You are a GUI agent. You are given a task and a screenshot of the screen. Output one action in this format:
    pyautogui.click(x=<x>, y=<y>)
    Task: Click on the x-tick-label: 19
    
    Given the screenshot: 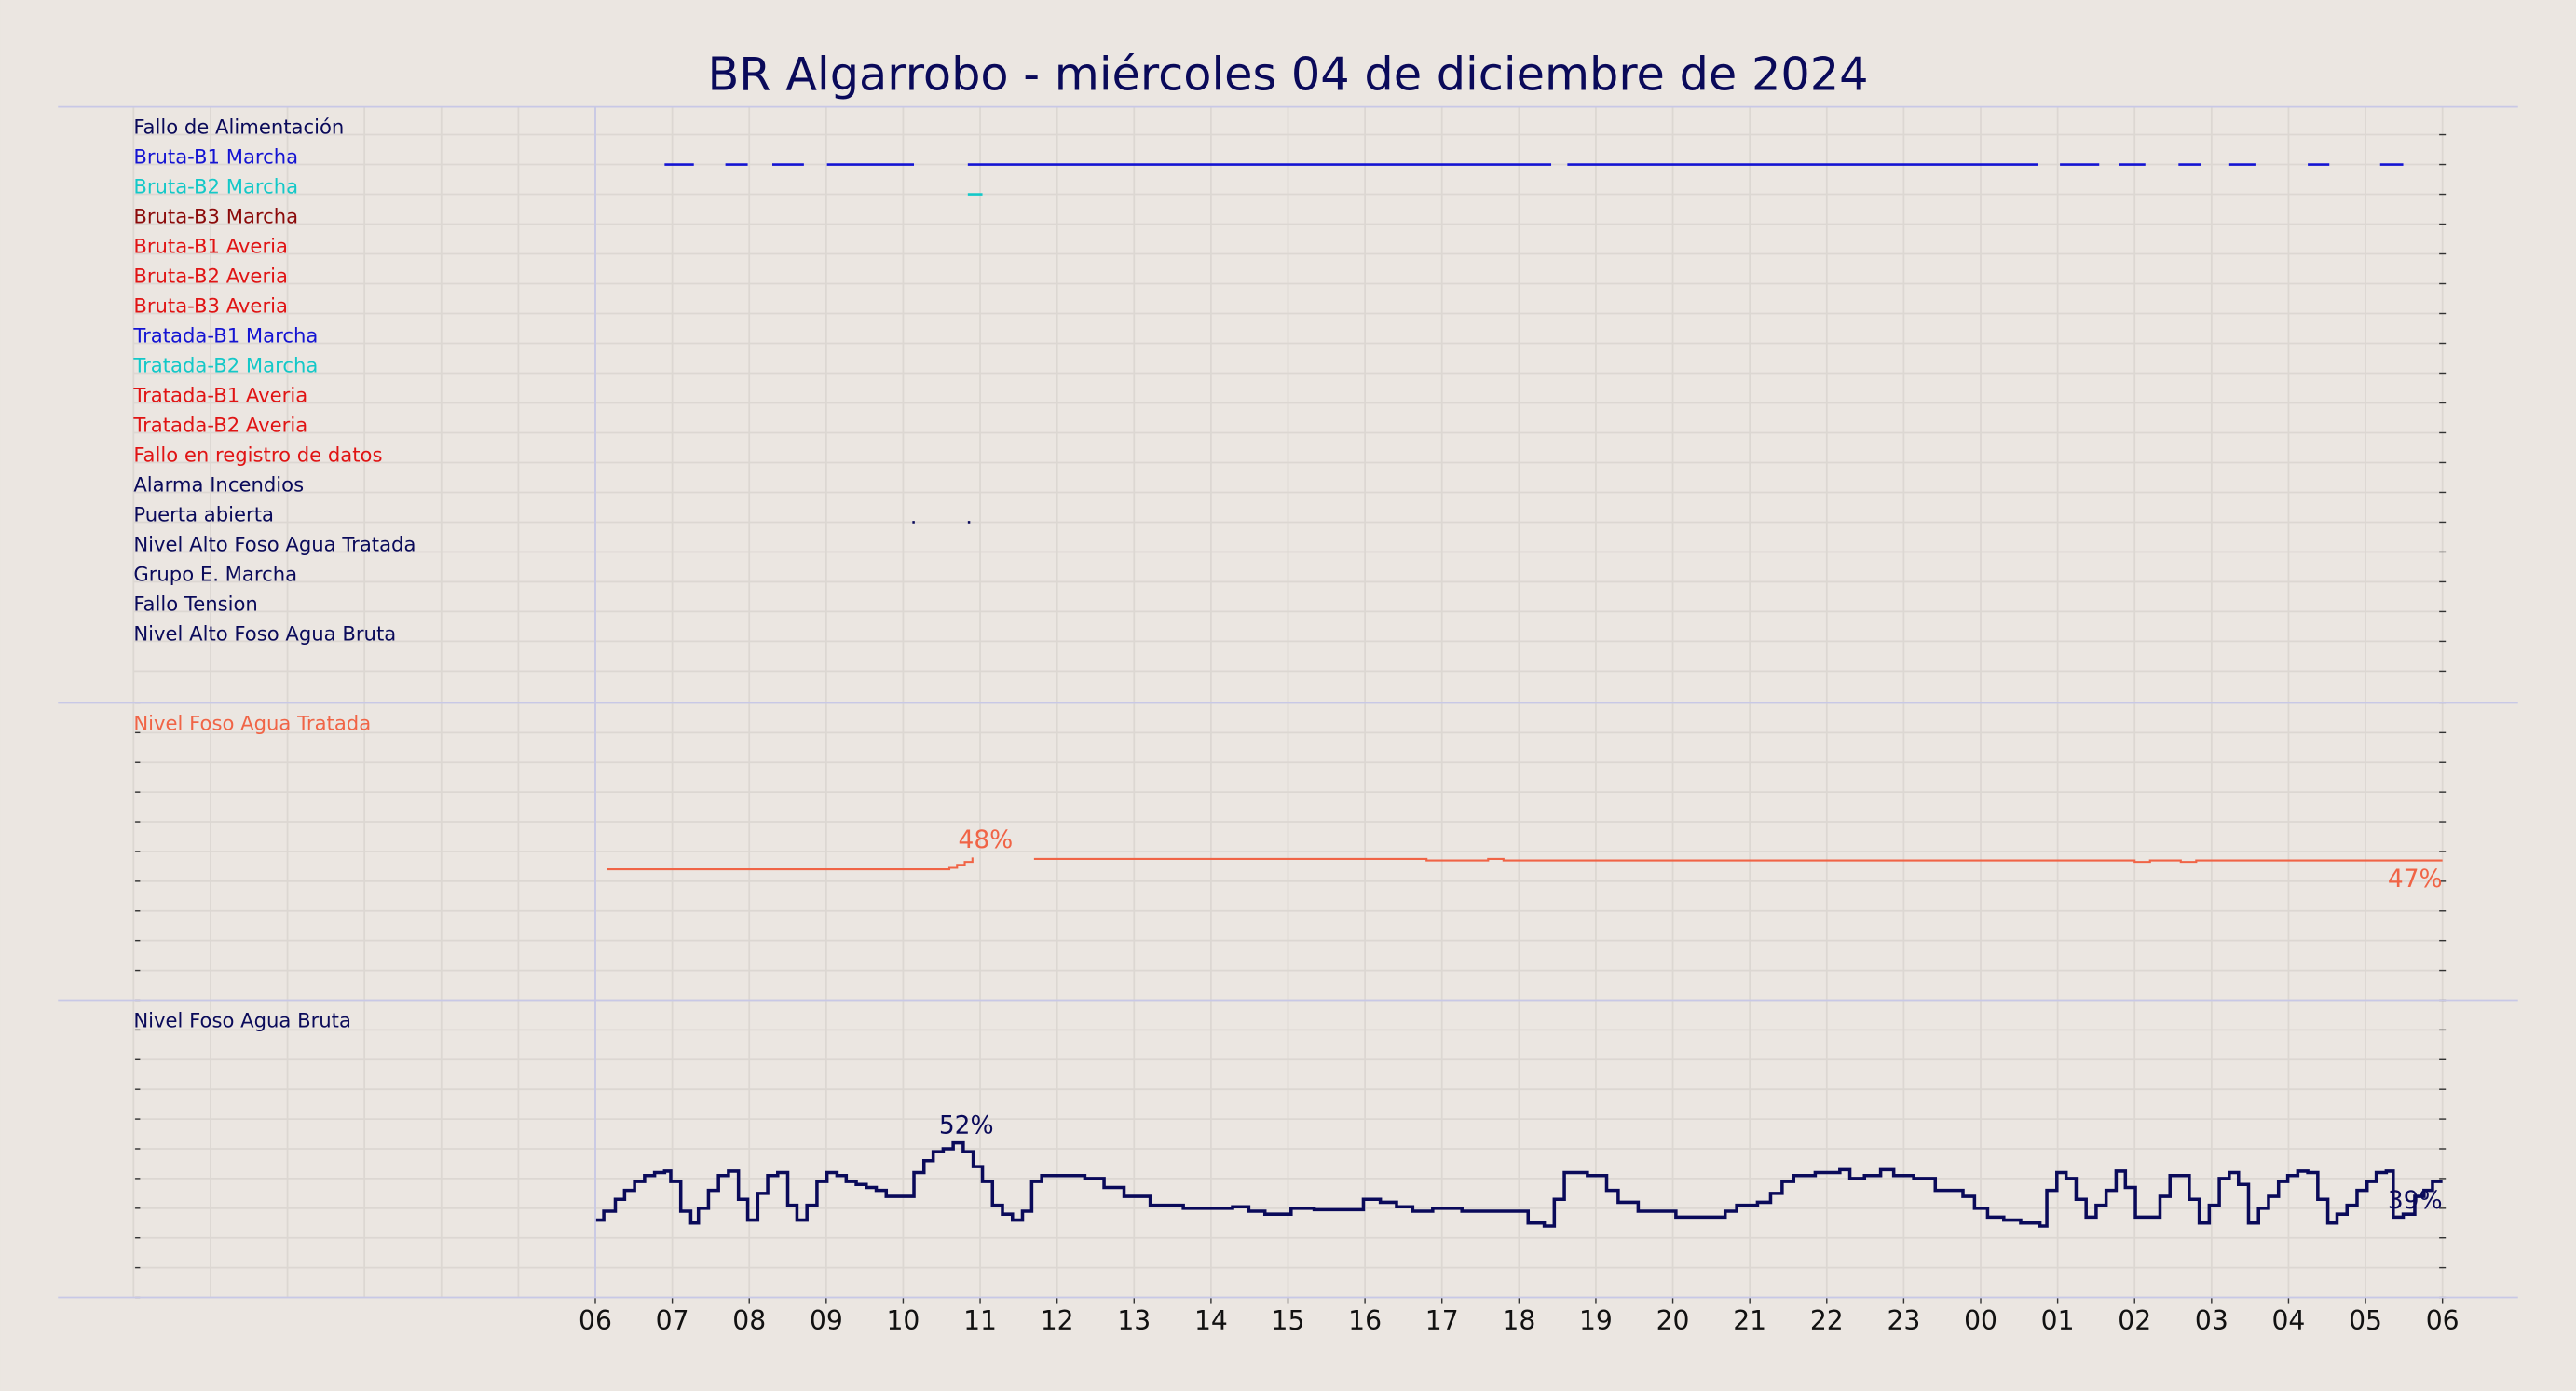 What is the action you would take?
    pyautogui.click(x=1596, y=1320)
    